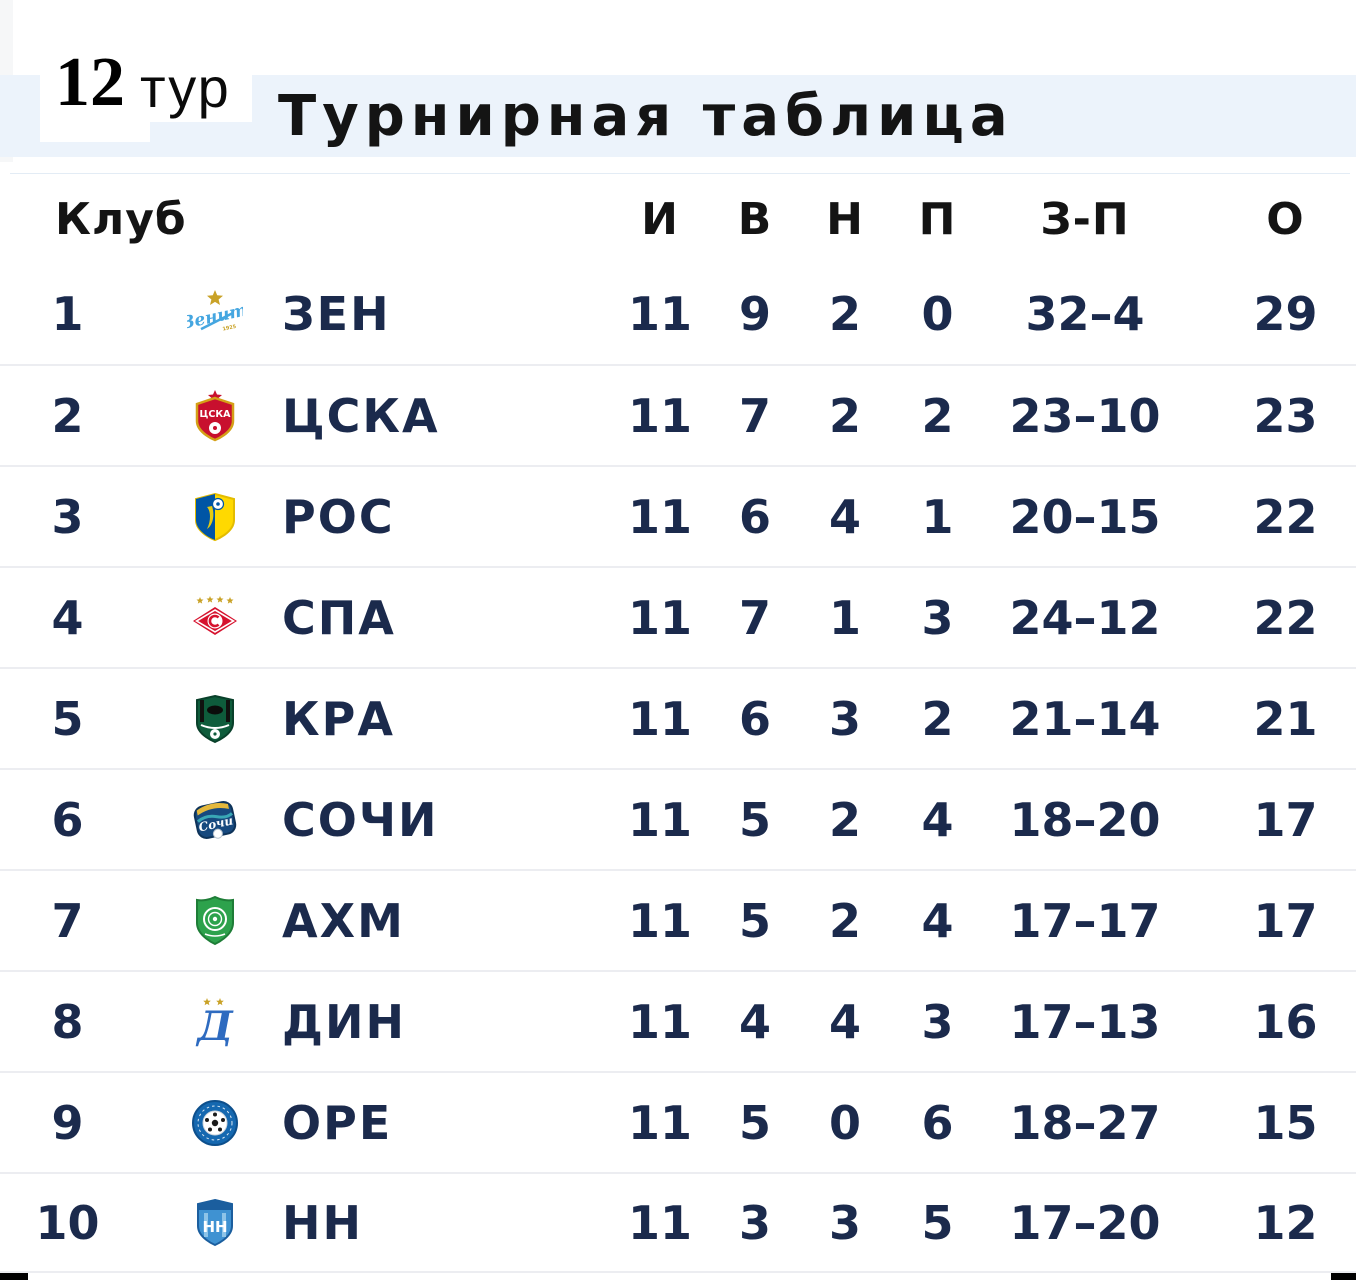  I want to click on column-header-wins: В, so click(755, 219).